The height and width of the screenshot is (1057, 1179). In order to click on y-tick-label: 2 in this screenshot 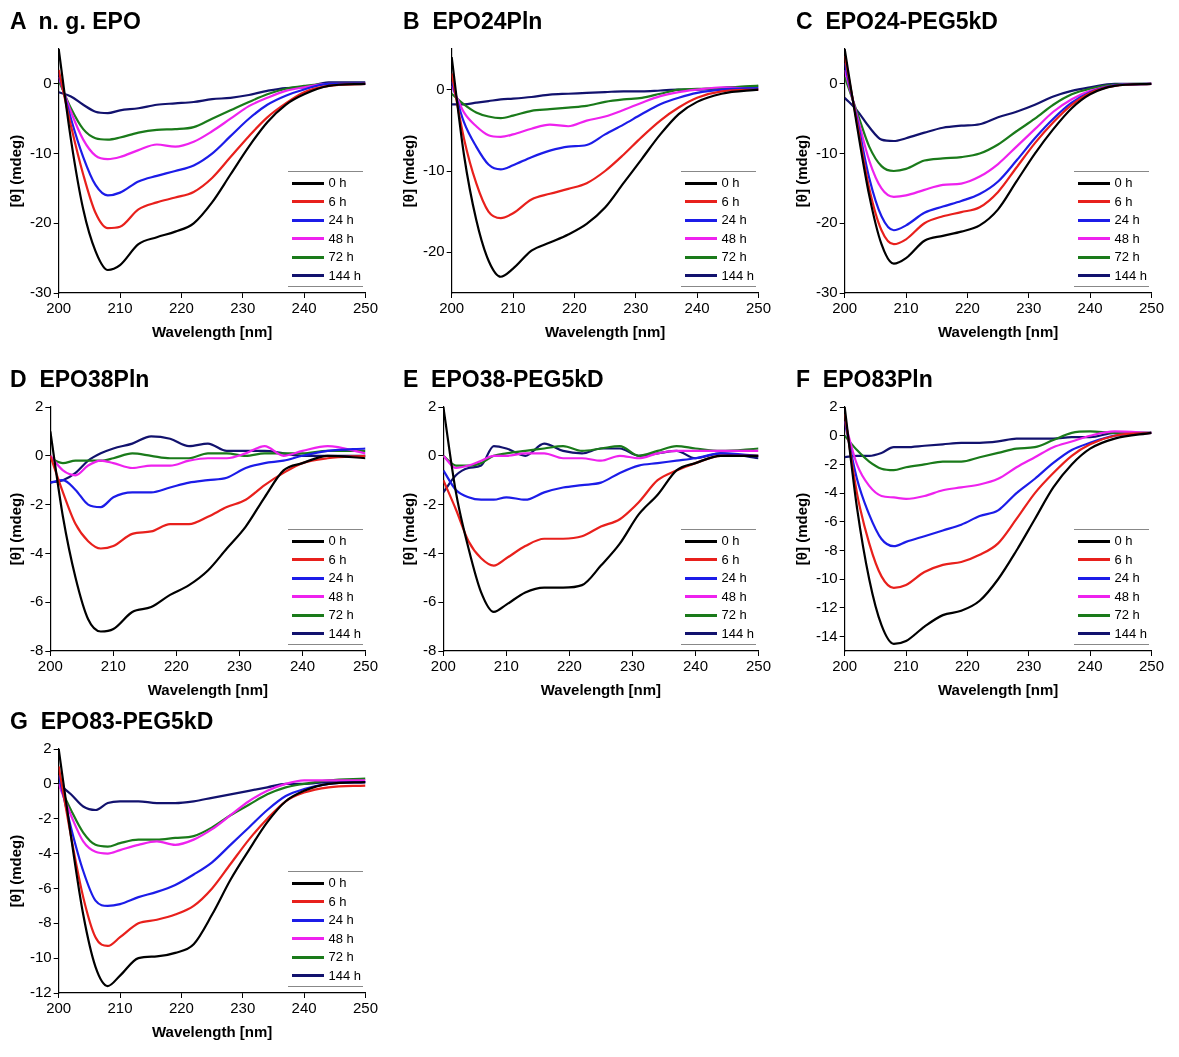, I will do `click(432, 406)`.